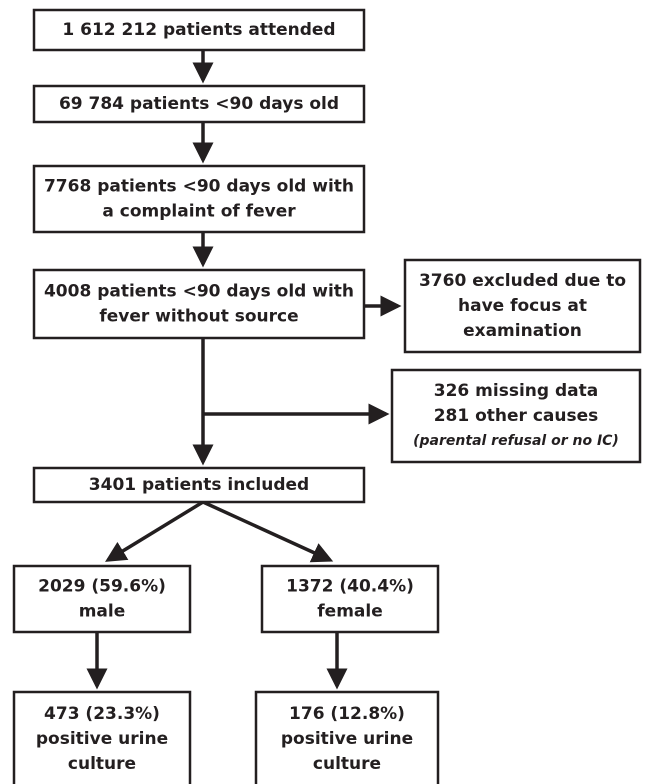 The width and height of the screenshot is (646, 784). I want to click on node-text: 3401 patients included, so click(199, 485).